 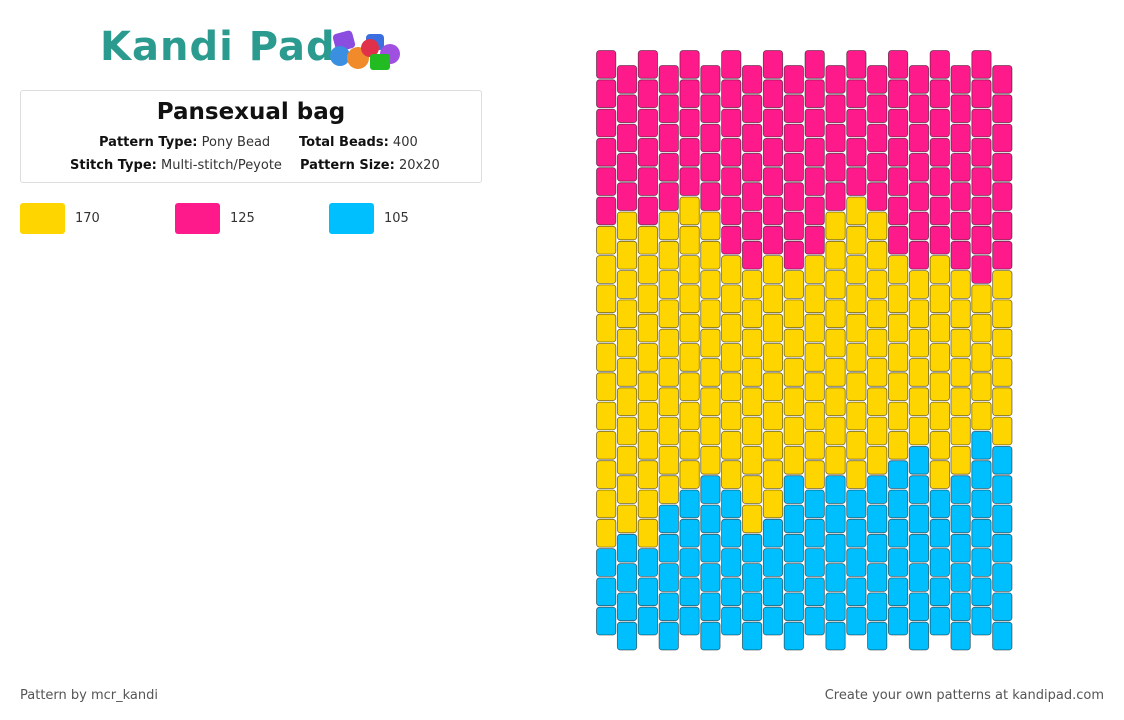 What do you see at coordinates (370, 165) in the screenshot?
I see `detail: Pattern Size: 20x20` at bounding box center [370, 165].